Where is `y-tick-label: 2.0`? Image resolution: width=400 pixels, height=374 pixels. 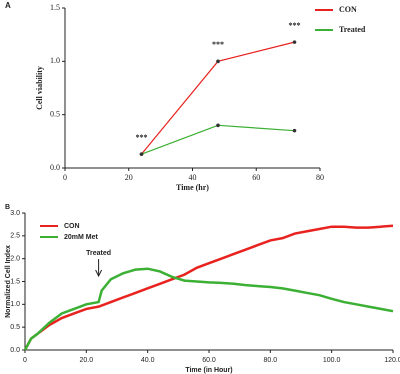 y-tick-label: 2.0 is located at coordinates (15, 259).